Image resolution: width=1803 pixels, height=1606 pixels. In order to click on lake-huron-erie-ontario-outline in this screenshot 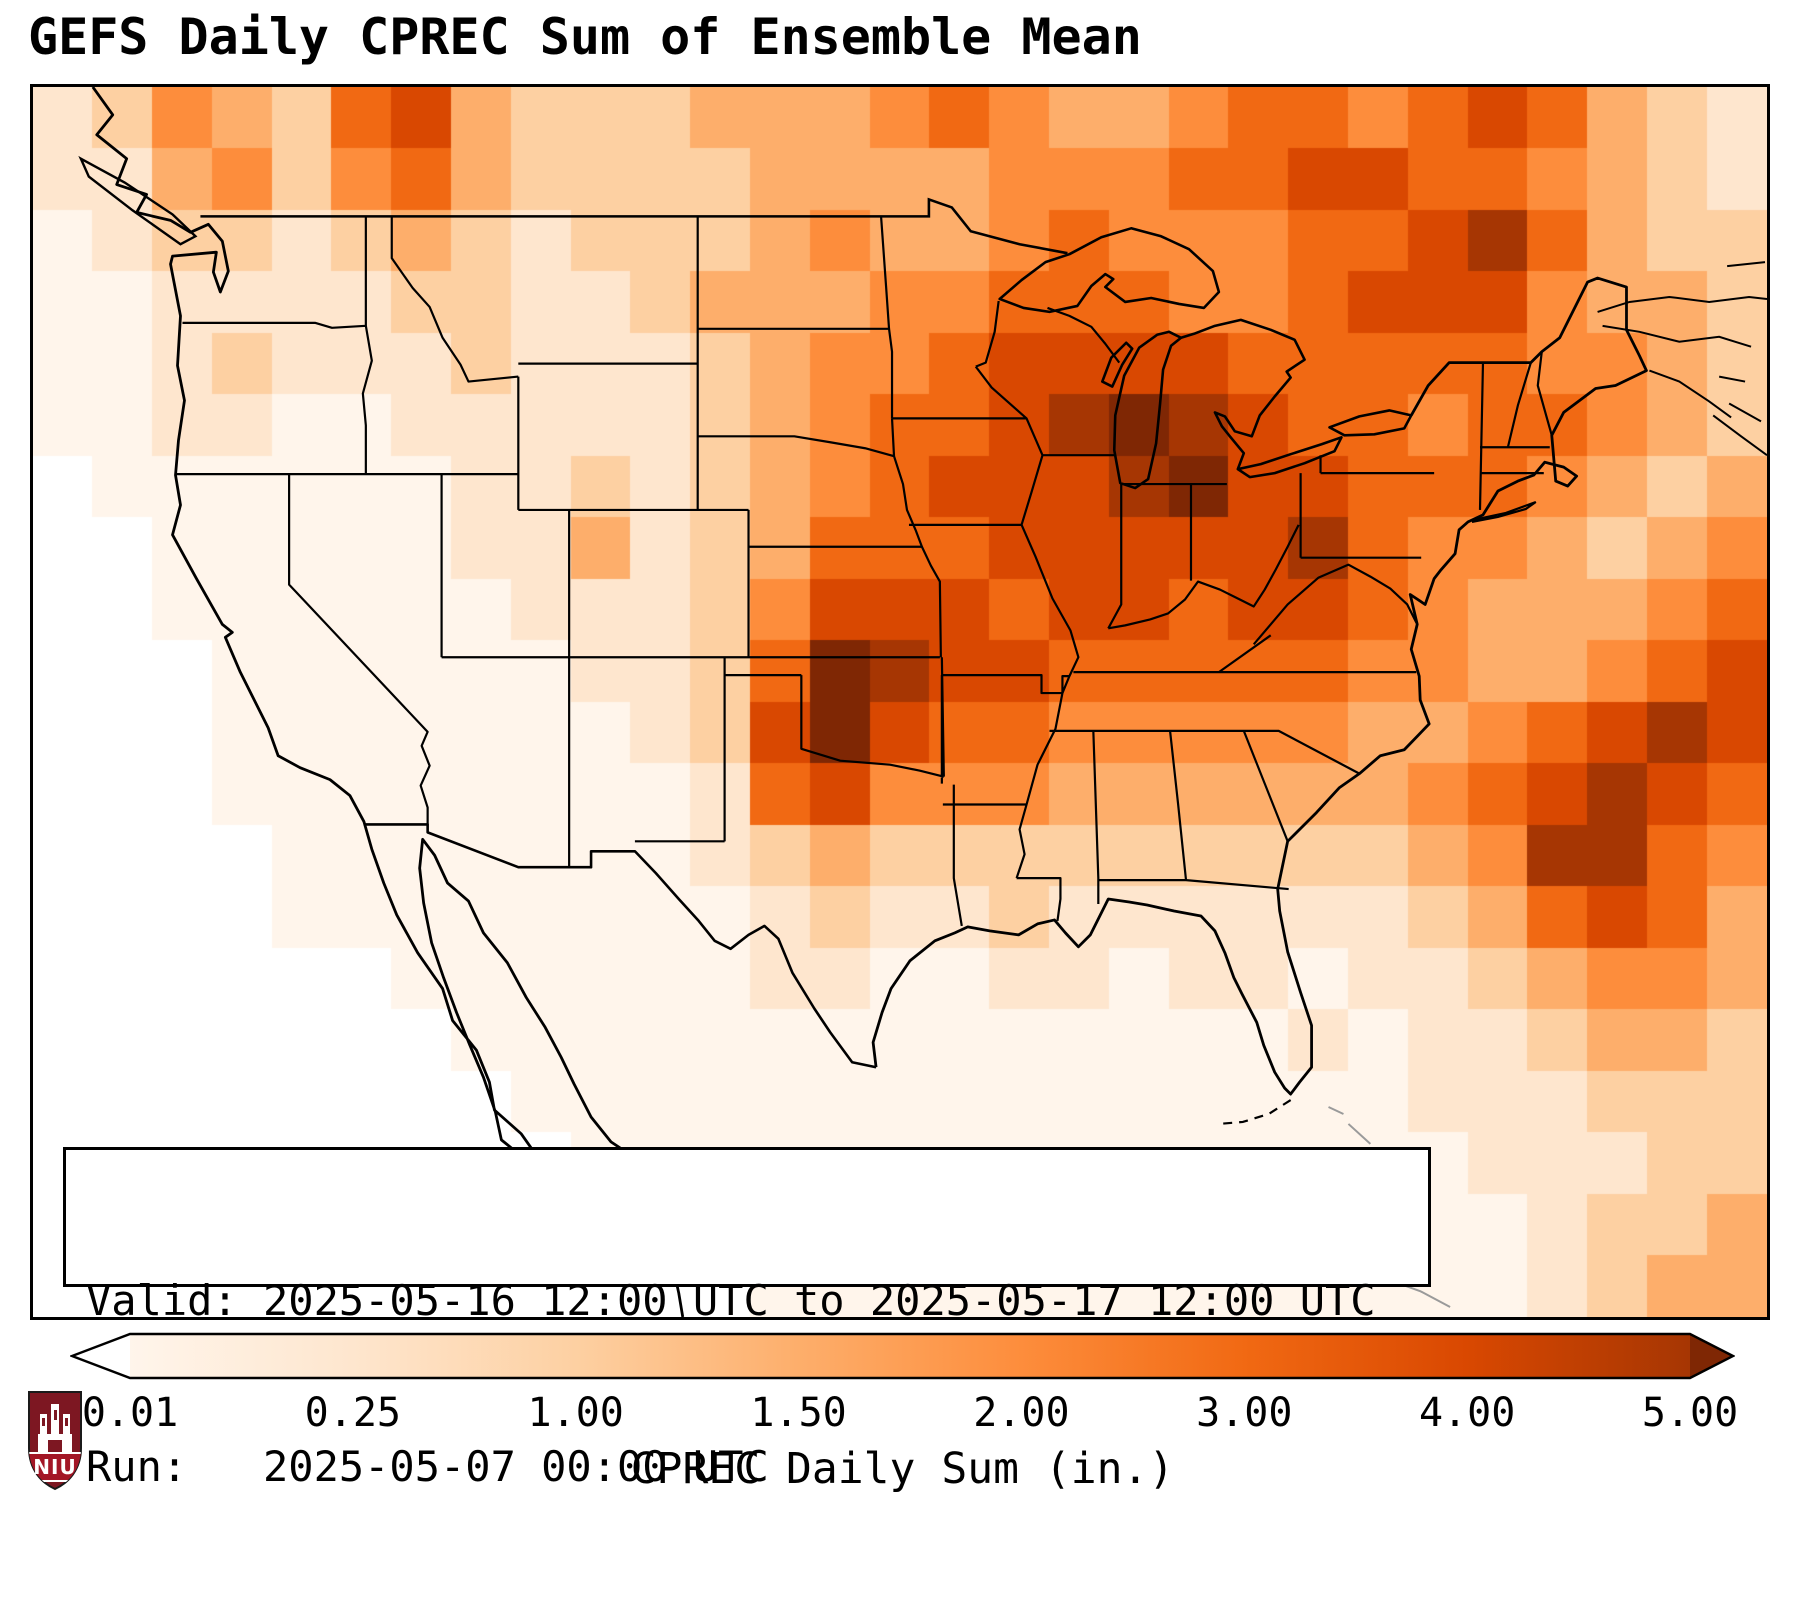, I will do `click(1296, 398)`.